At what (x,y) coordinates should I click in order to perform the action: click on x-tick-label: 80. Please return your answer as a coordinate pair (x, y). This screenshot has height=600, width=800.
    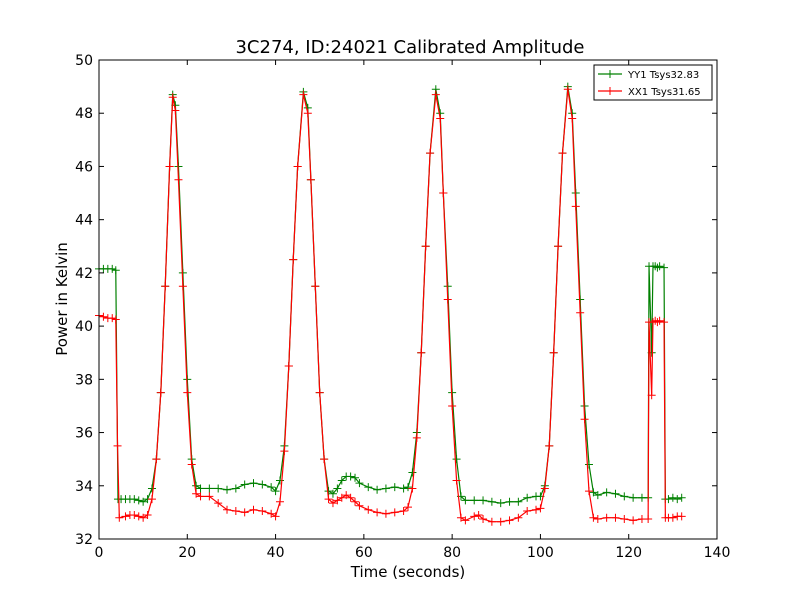
    Looking at the image, I should click on (452, 553).